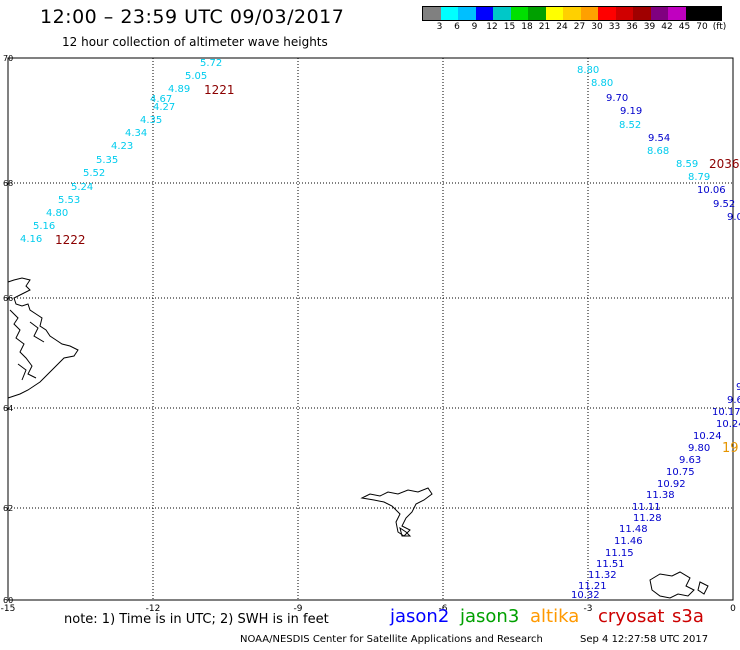 The width and height of the screenshot is (740, 650). Describe the element at coordinates (8, 183) in the screenshot. I see `lat-tick-label: 68` at that location.